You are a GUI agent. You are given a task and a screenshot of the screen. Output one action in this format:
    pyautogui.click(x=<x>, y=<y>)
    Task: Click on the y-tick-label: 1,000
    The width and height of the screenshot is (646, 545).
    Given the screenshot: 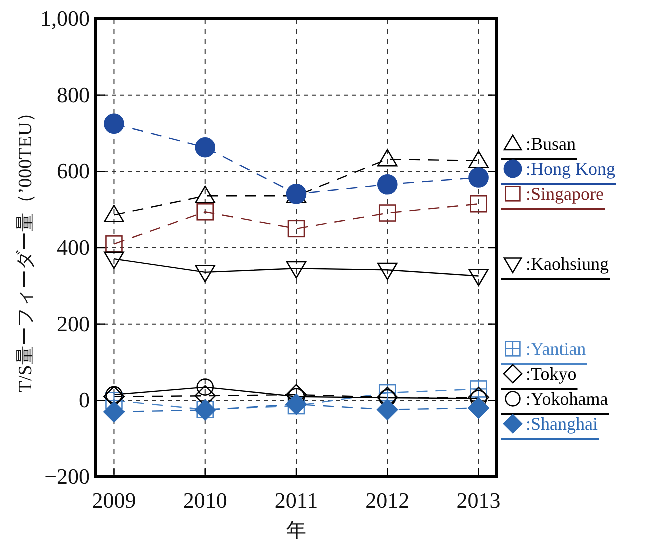 What is the action you would take?
    pyautogui.click(x=65, y=18)
    